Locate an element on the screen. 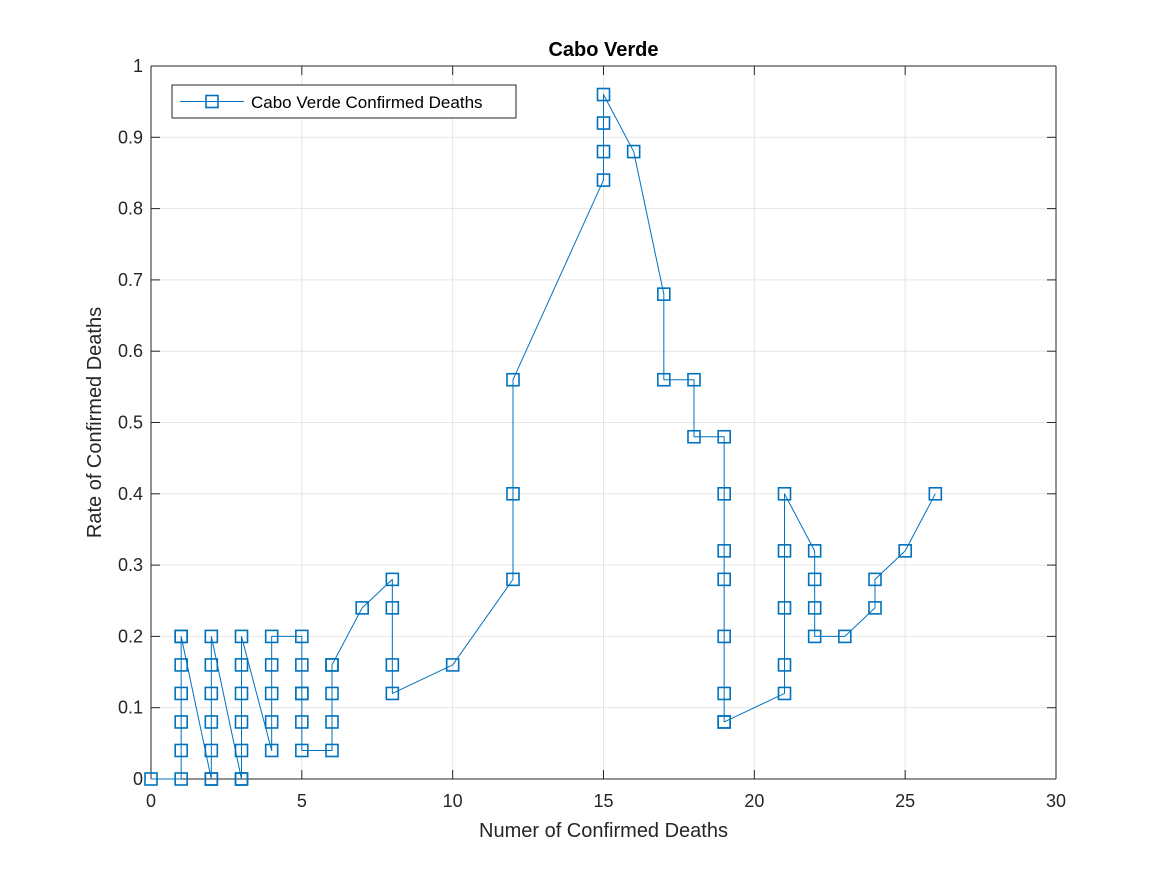 Image resolution: width=1167 pixels, height=875 pixels. y-tick-label: 0.5 is located at coordinates (130, 423).